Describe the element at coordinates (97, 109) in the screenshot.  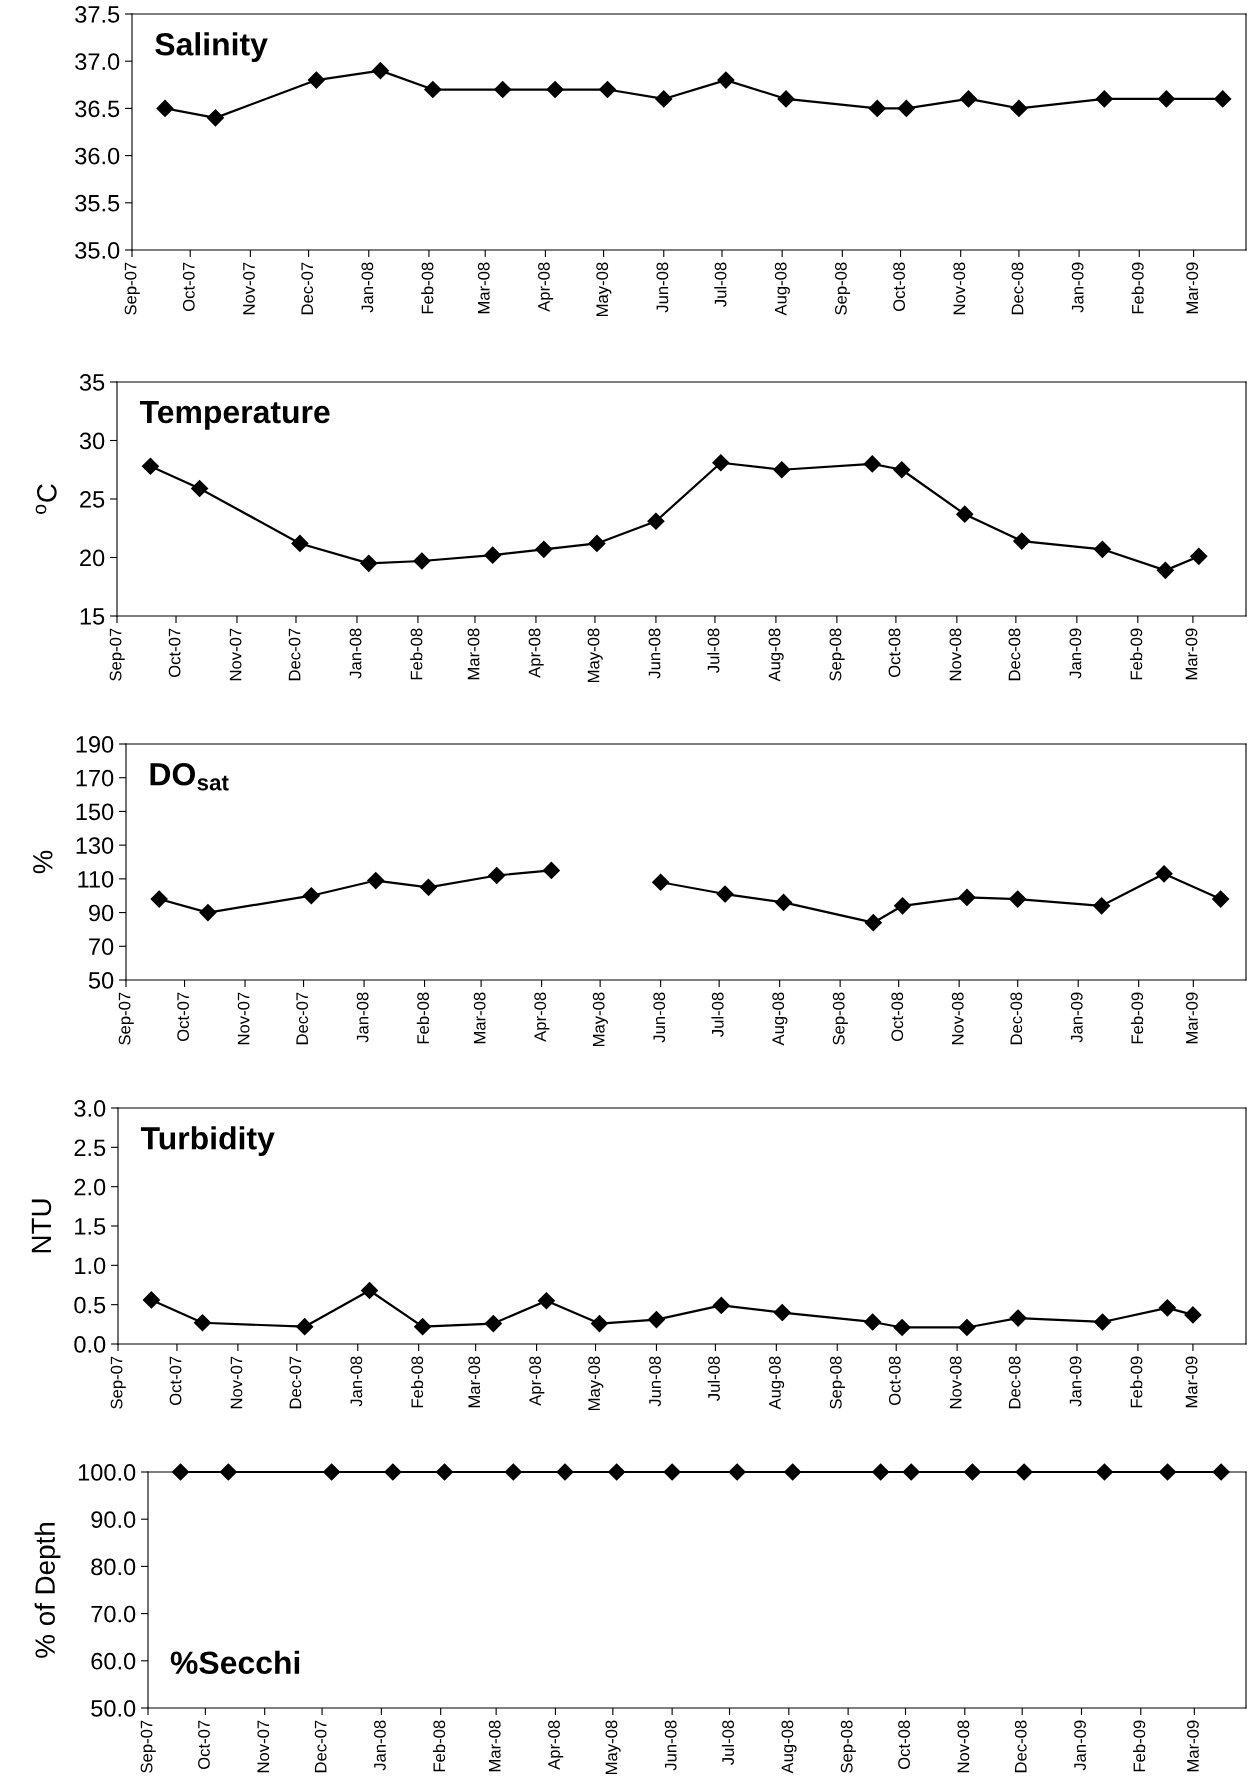
I see `y-tick-label: 36.5` at that location.